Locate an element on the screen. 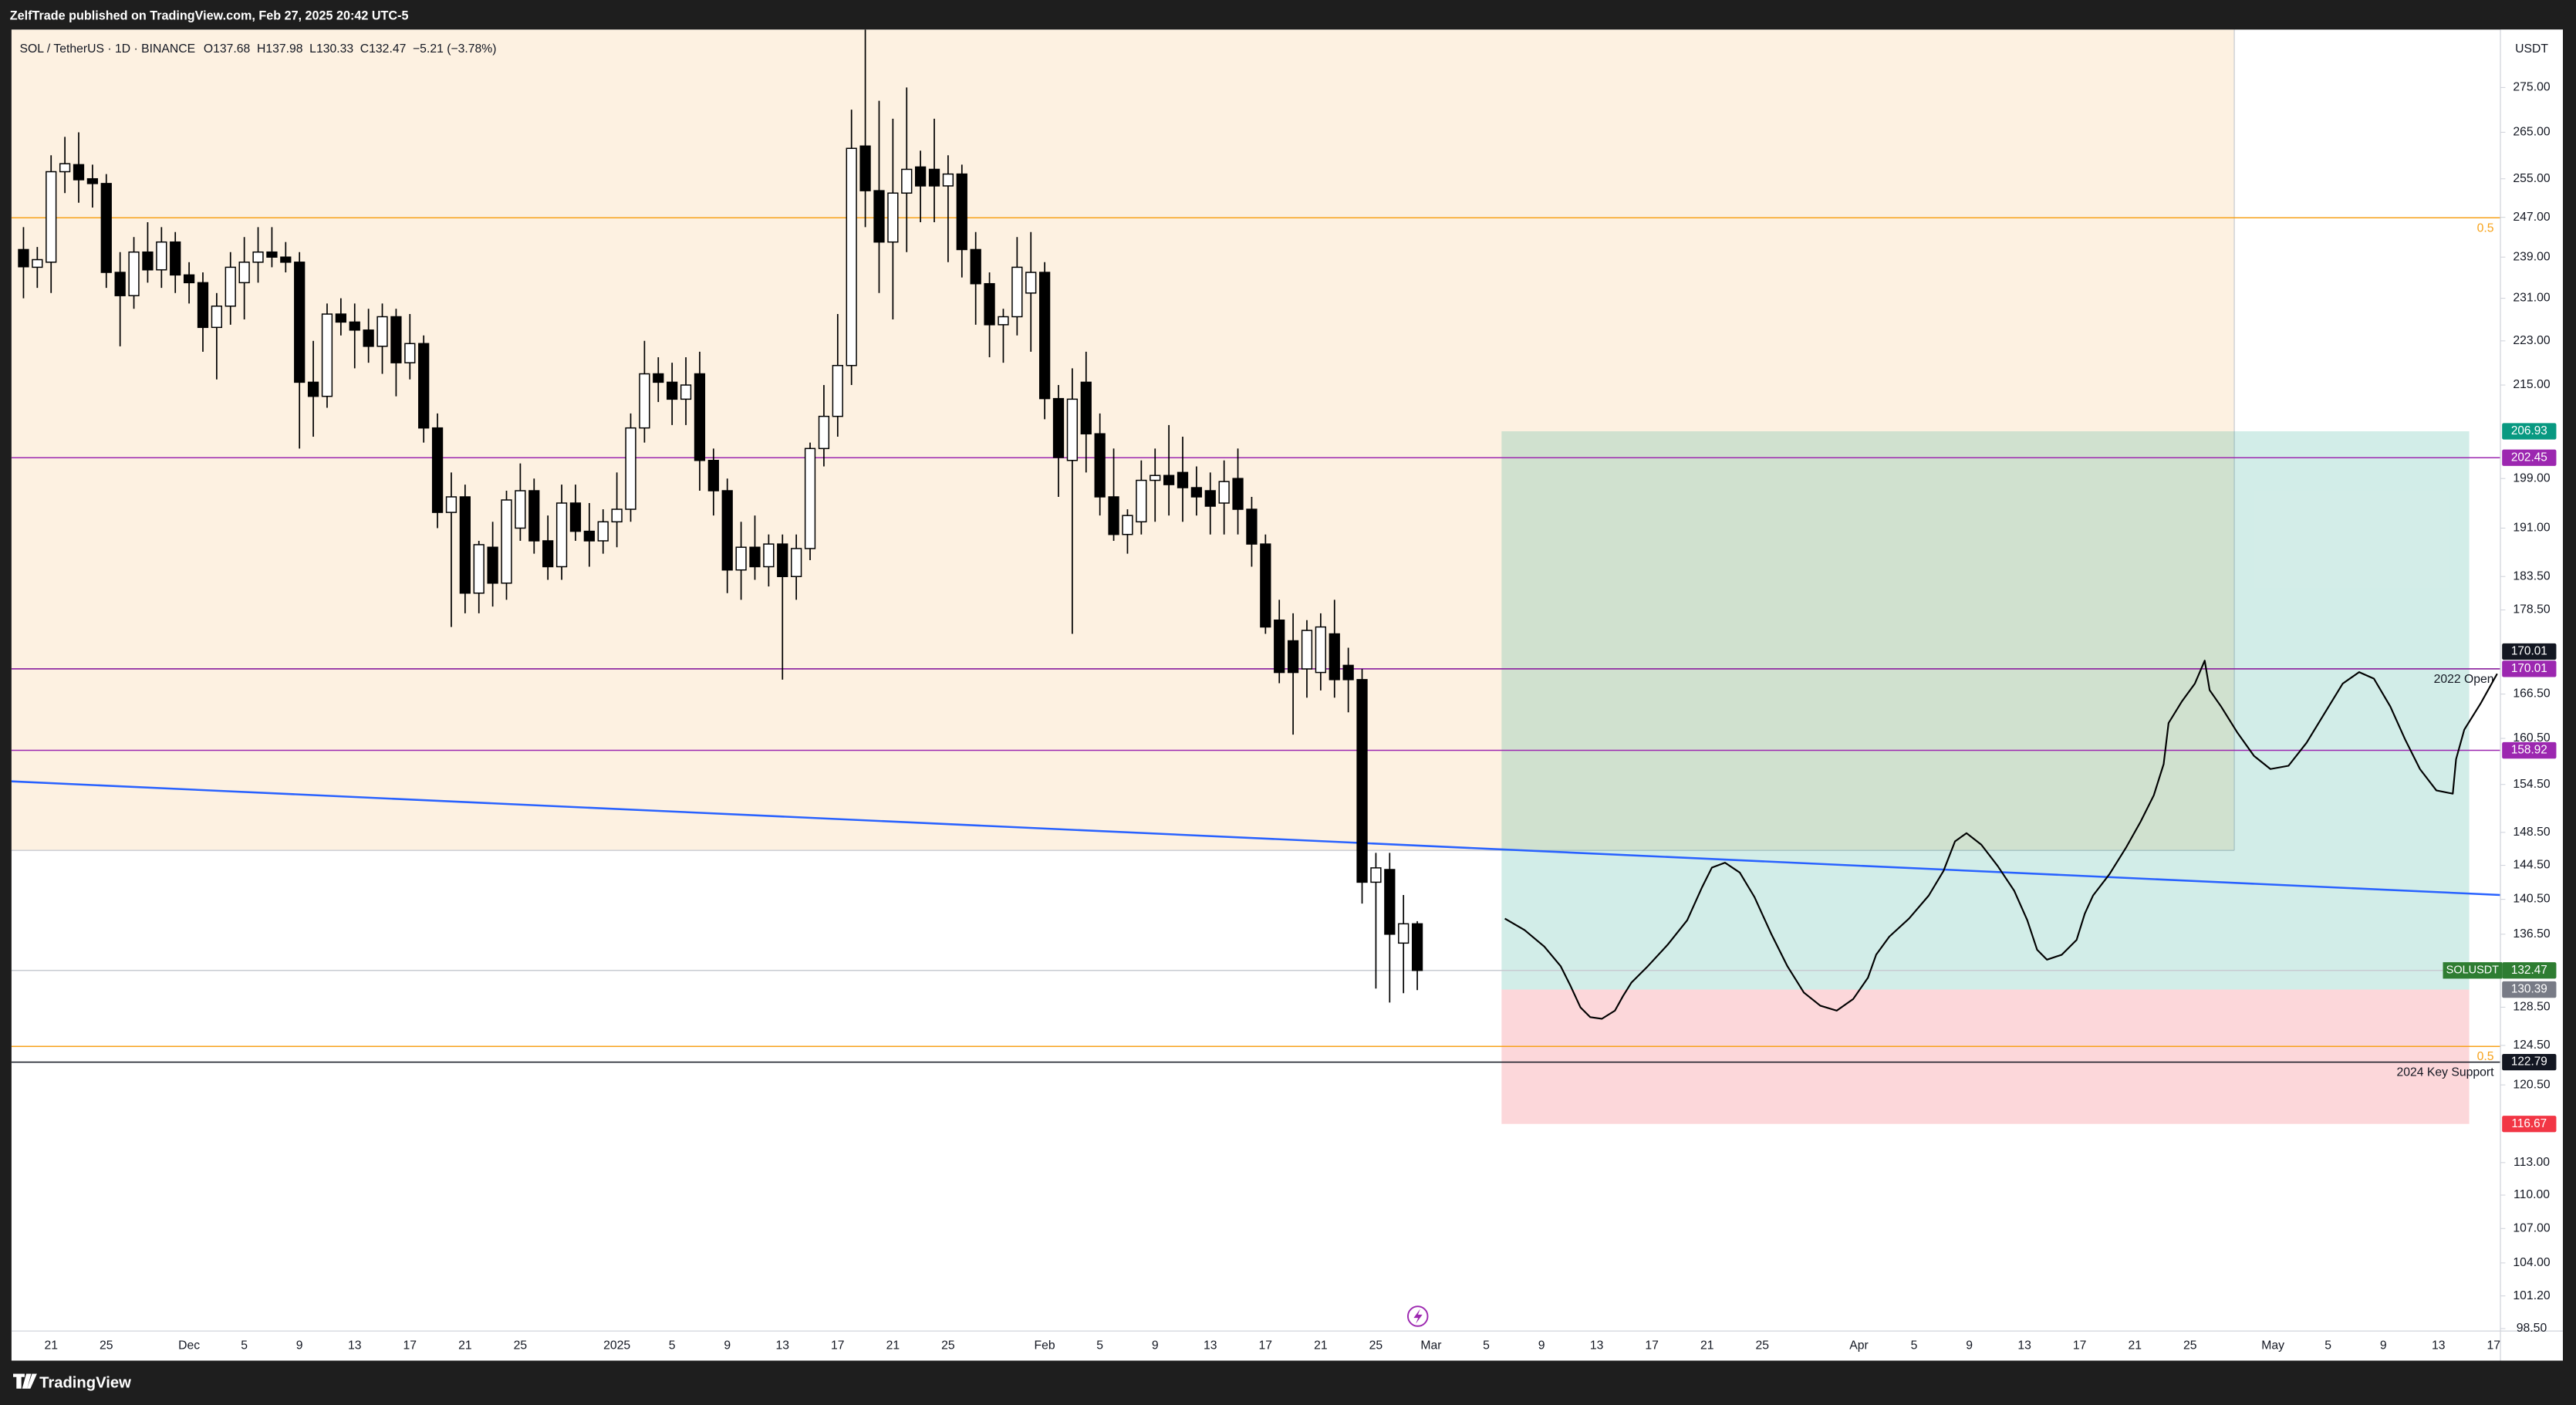  x-tick-label: 2025 is located at coordinates (616, 1345).